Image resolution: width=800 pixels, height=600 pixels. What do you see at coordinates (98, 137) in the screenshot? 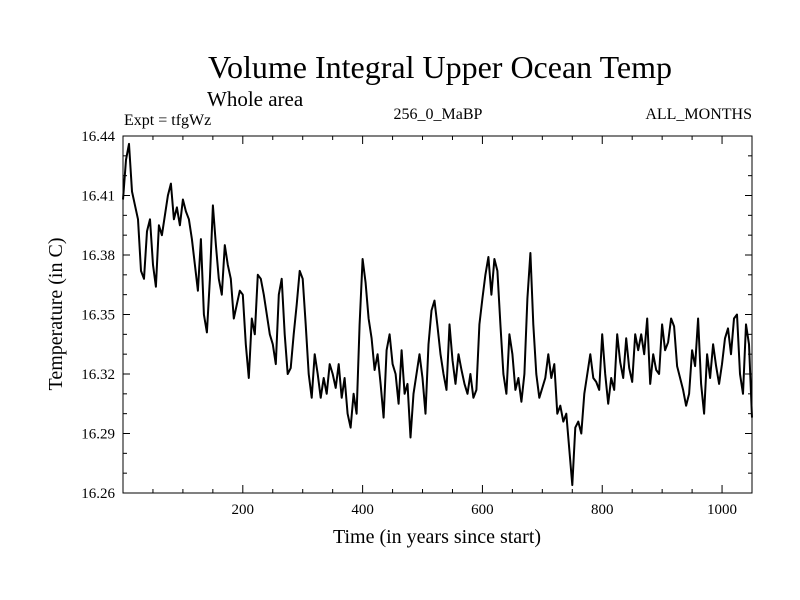
I see `y-tick-label: 16.44` at bounding box center [98, 137].